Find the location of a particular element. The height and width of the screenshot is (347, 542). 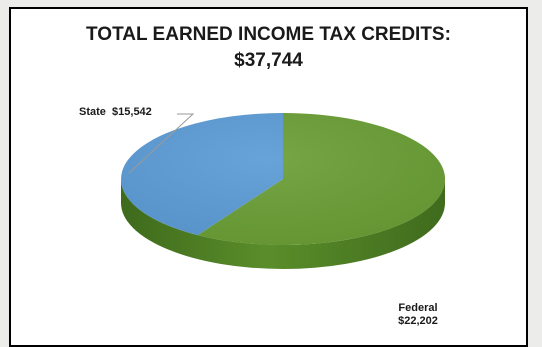

data-label-federal-value: $22,202 is located at coordinates (418, 321).